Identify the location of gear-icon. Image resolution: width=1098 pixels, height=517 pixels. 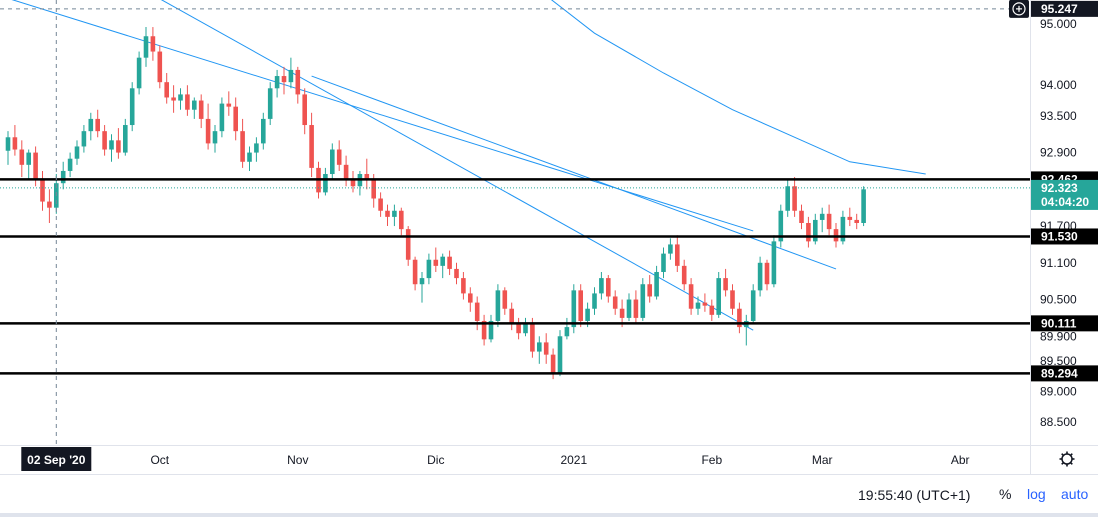
(1067, 459).